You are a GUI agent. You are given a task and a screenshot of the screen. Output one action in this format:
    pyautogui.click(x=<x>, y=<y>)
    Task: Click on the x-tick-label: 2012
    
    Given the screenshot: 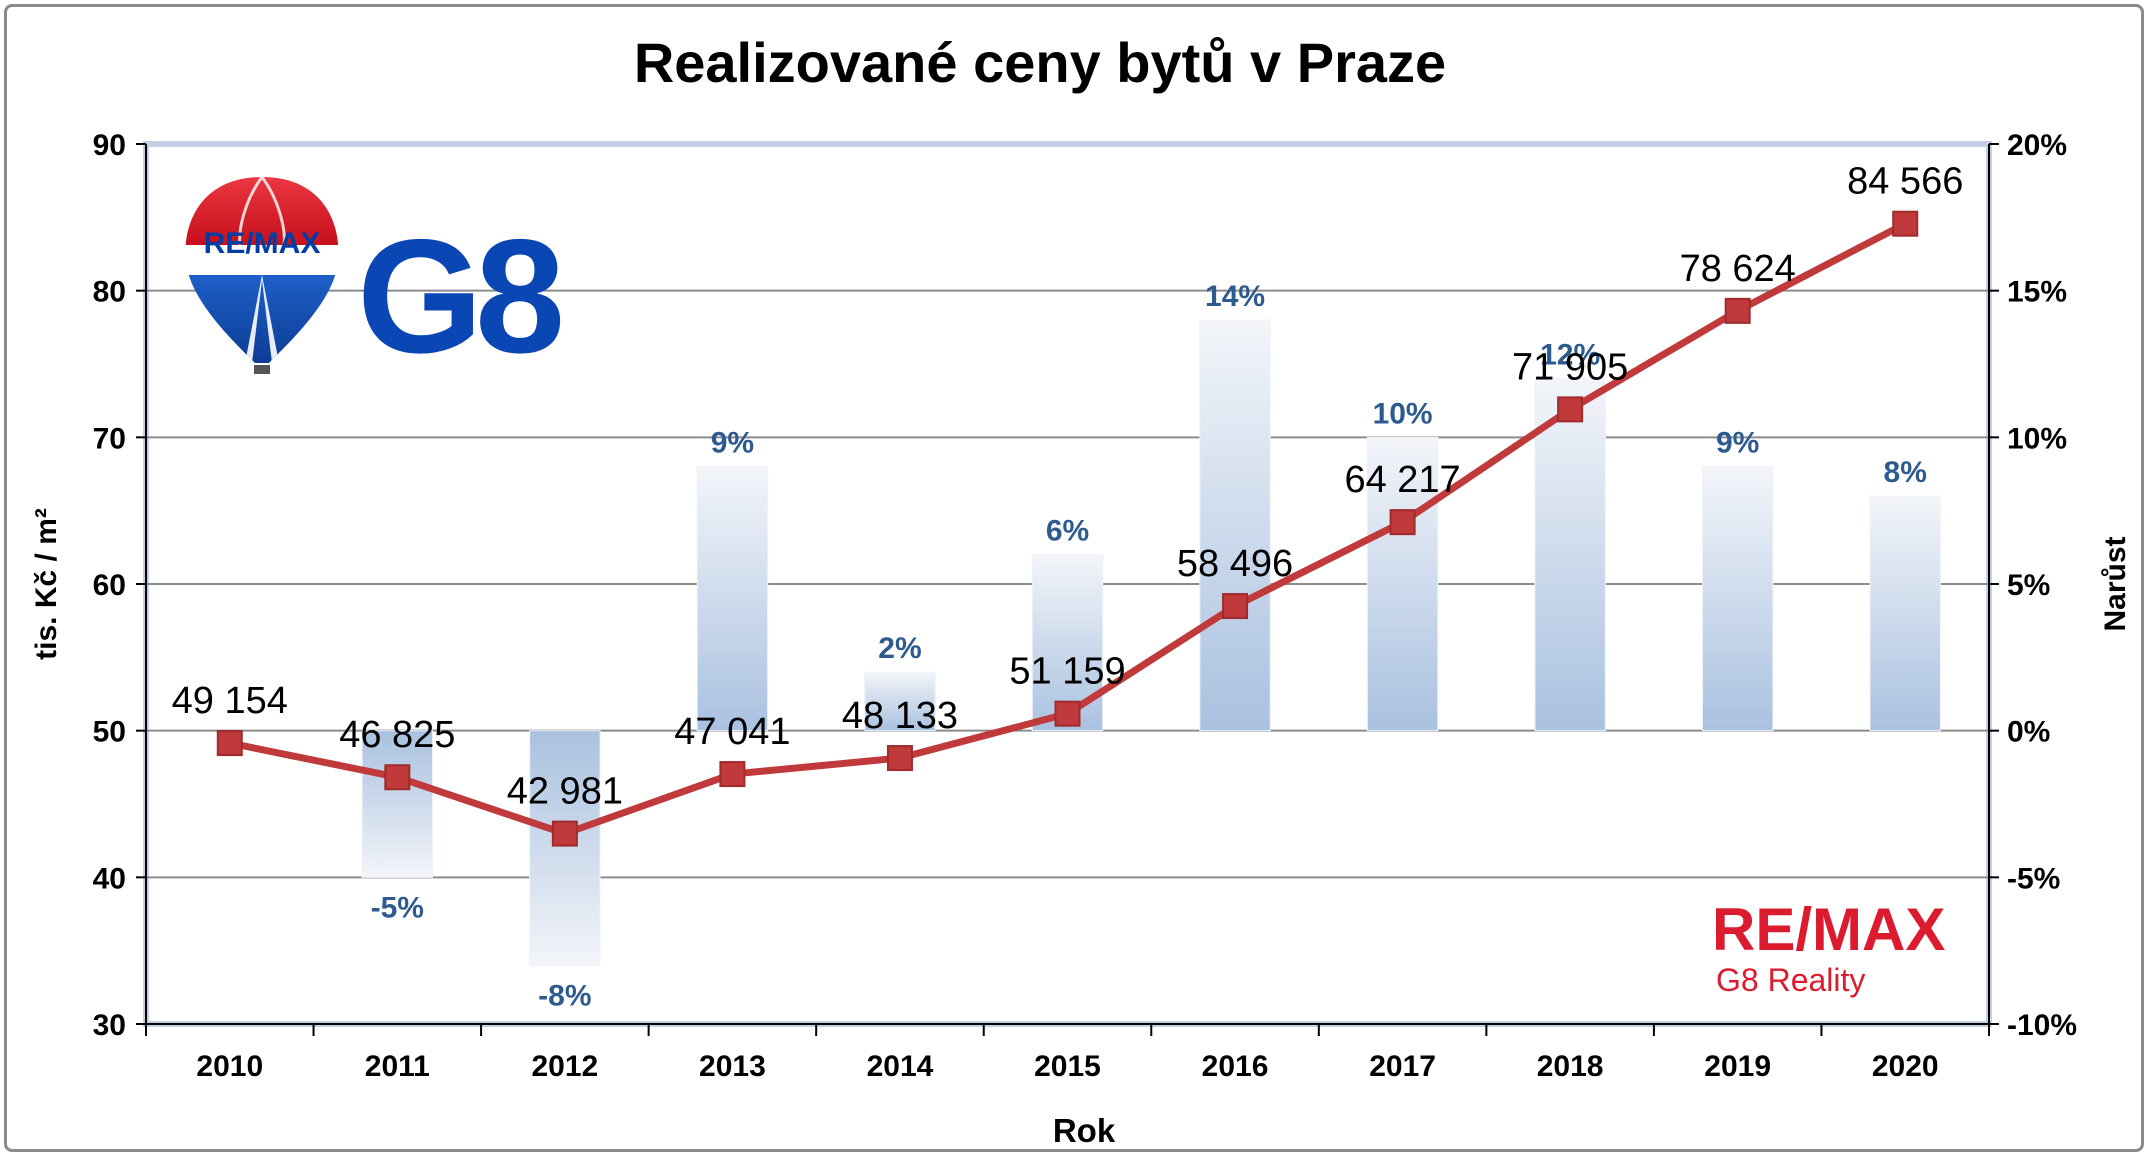 What is the action you would take?
    pyautogui.click(x=564, y=1066)
    